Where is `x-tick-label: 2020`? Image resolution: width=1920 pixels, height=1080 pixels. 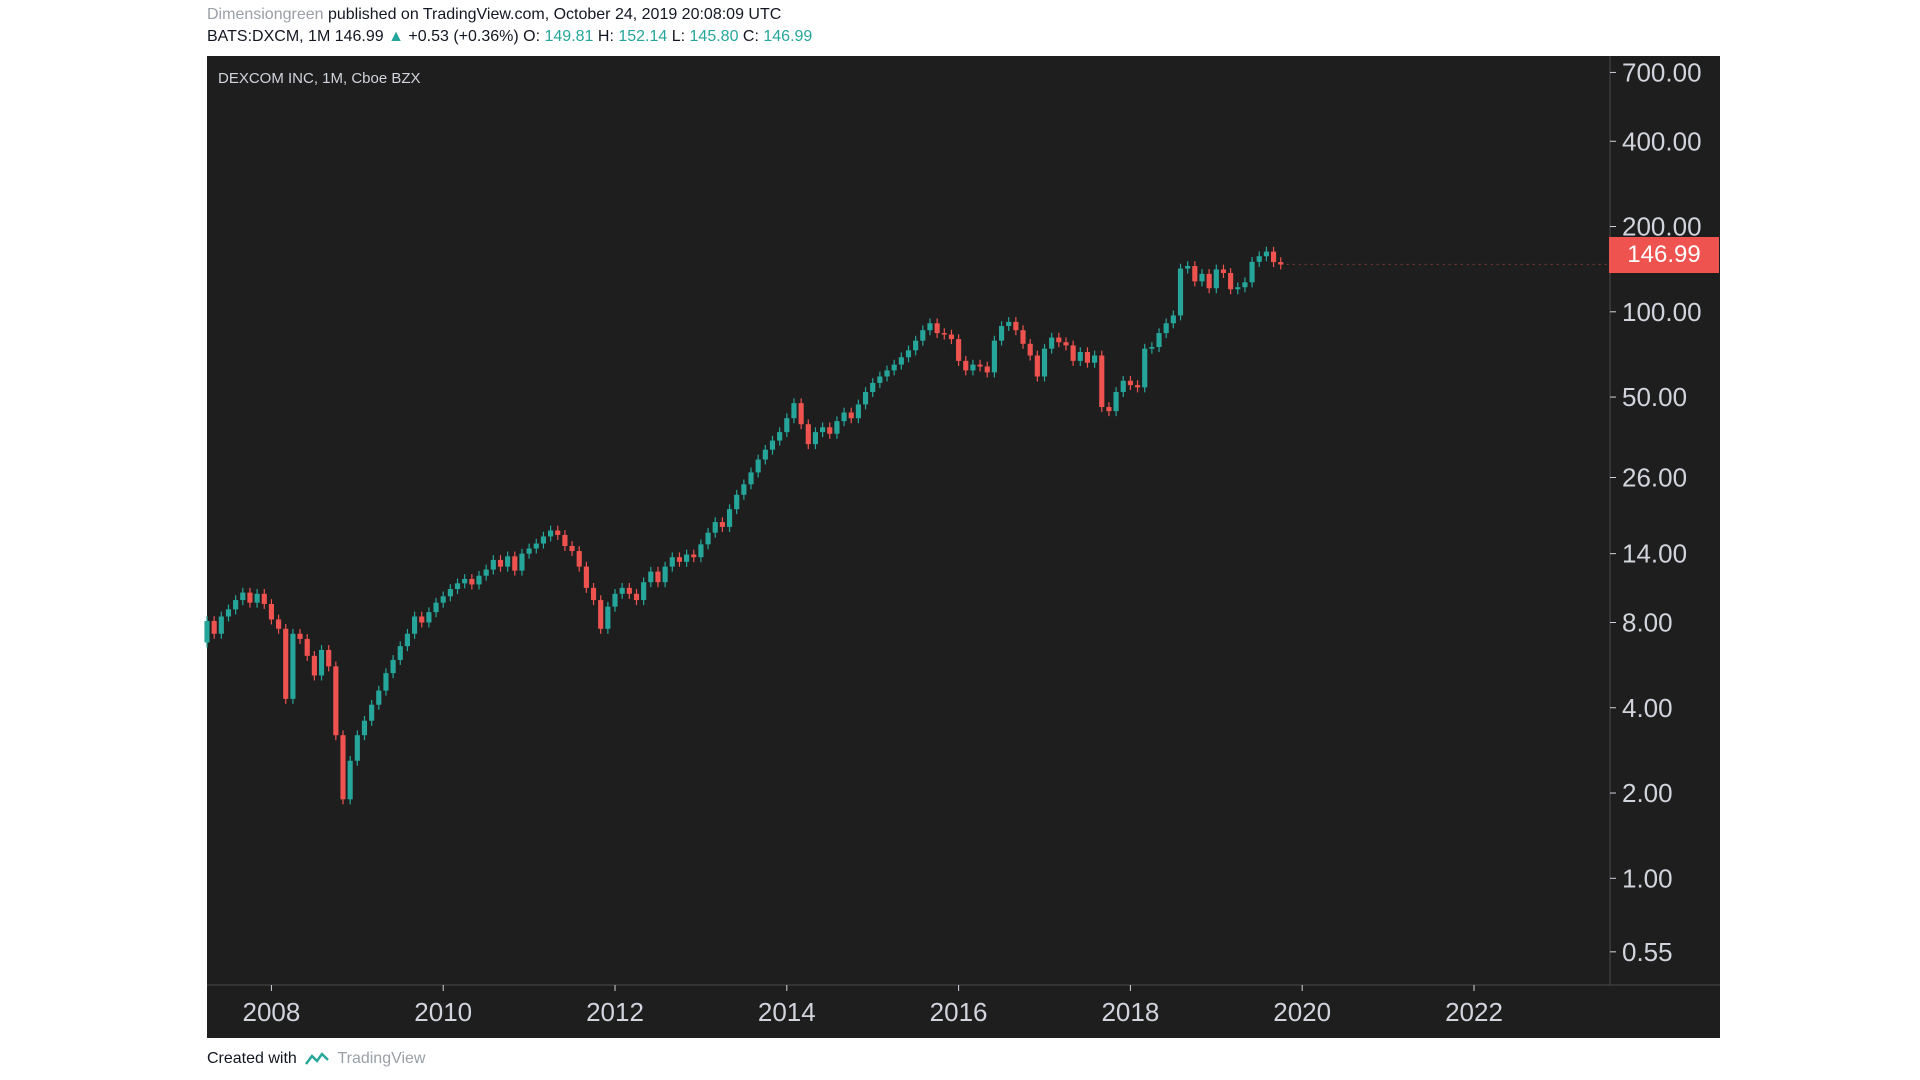 x-tick-label: 2020 is located at coordinates (1302, 1012).